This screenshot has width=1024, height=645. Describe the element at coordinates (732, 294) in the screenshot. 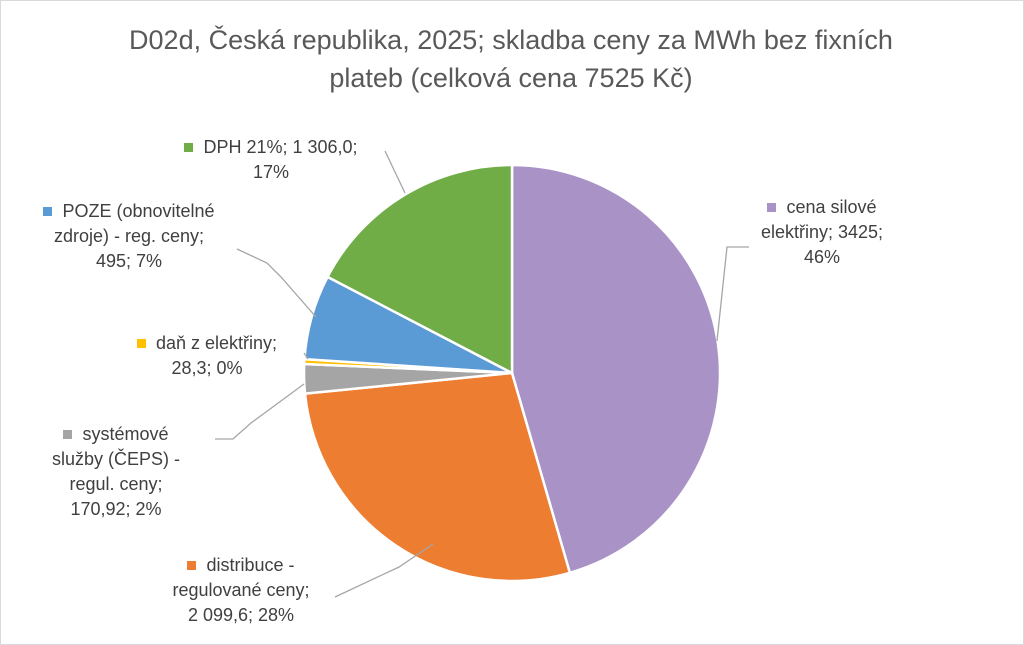

I see `leader-line-cena-silove` at that location.